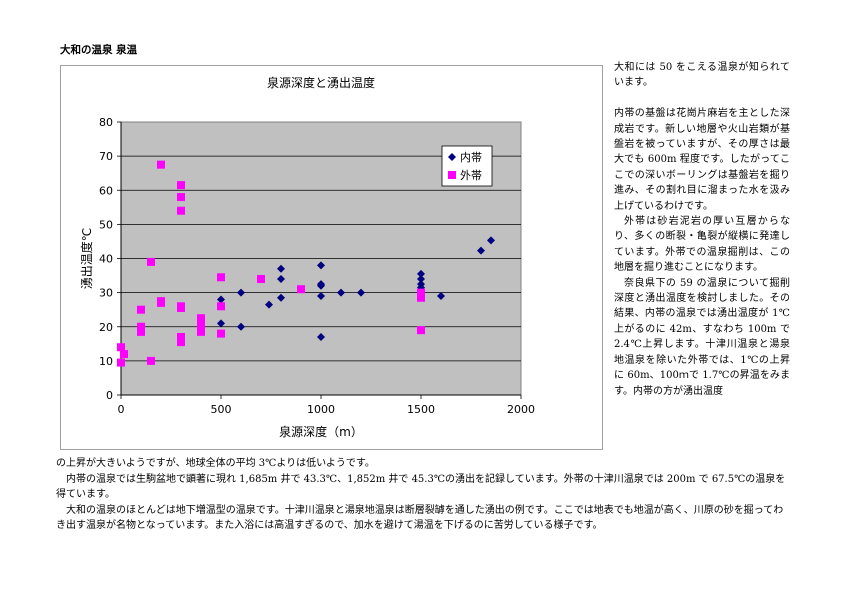 The image size is (842, 595). Describe the element at coordinates (702, 75) in the screenshot. I see `side-paragraph-1: 大和には 50 をこえる温泉が知られています。` at that location.